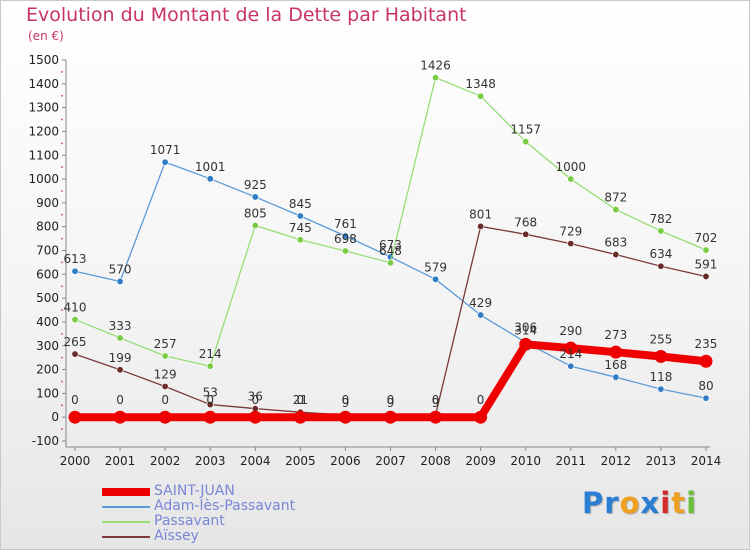 This screenshot has width=750, height=550. I want to click on data-label-a-ssey: 36, so click(255, 397).